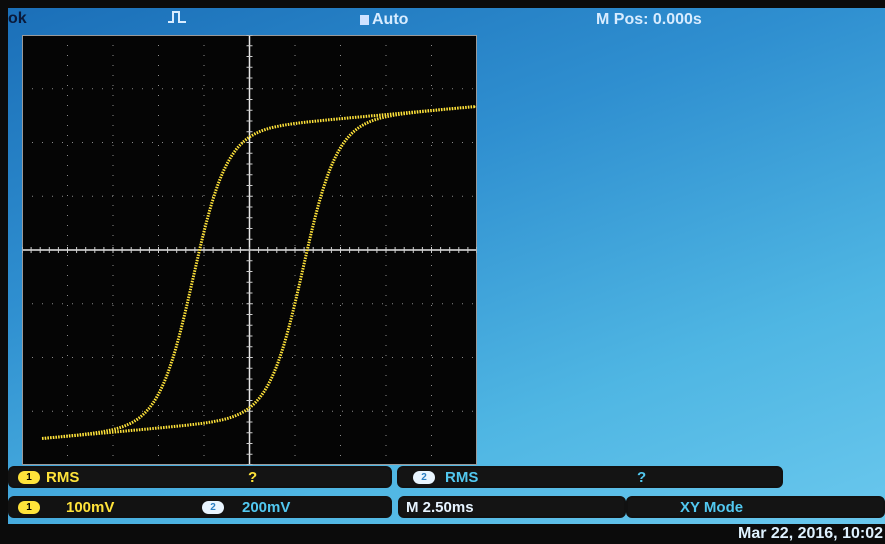  Describe the element at coordinates (29, 477) in the screenshot. I see `ch1-badge: 1` at that location.